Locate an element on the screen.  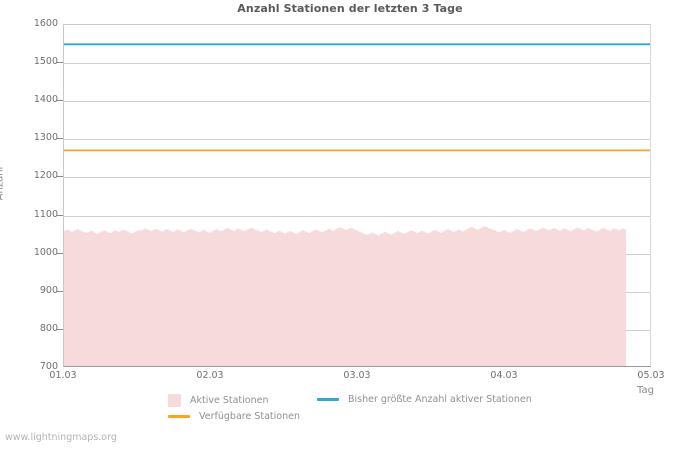
y-axis-tick-label: 1100 is located at coordinates (45, 214).